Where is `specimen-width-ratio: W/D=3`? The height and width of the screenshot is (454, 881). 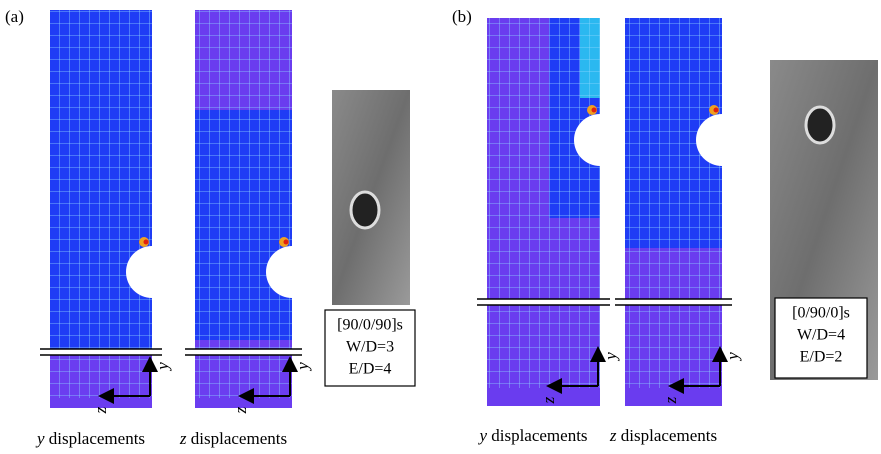
specimen-width-ratio: W/D=3 is located at coordinates (370, 347).